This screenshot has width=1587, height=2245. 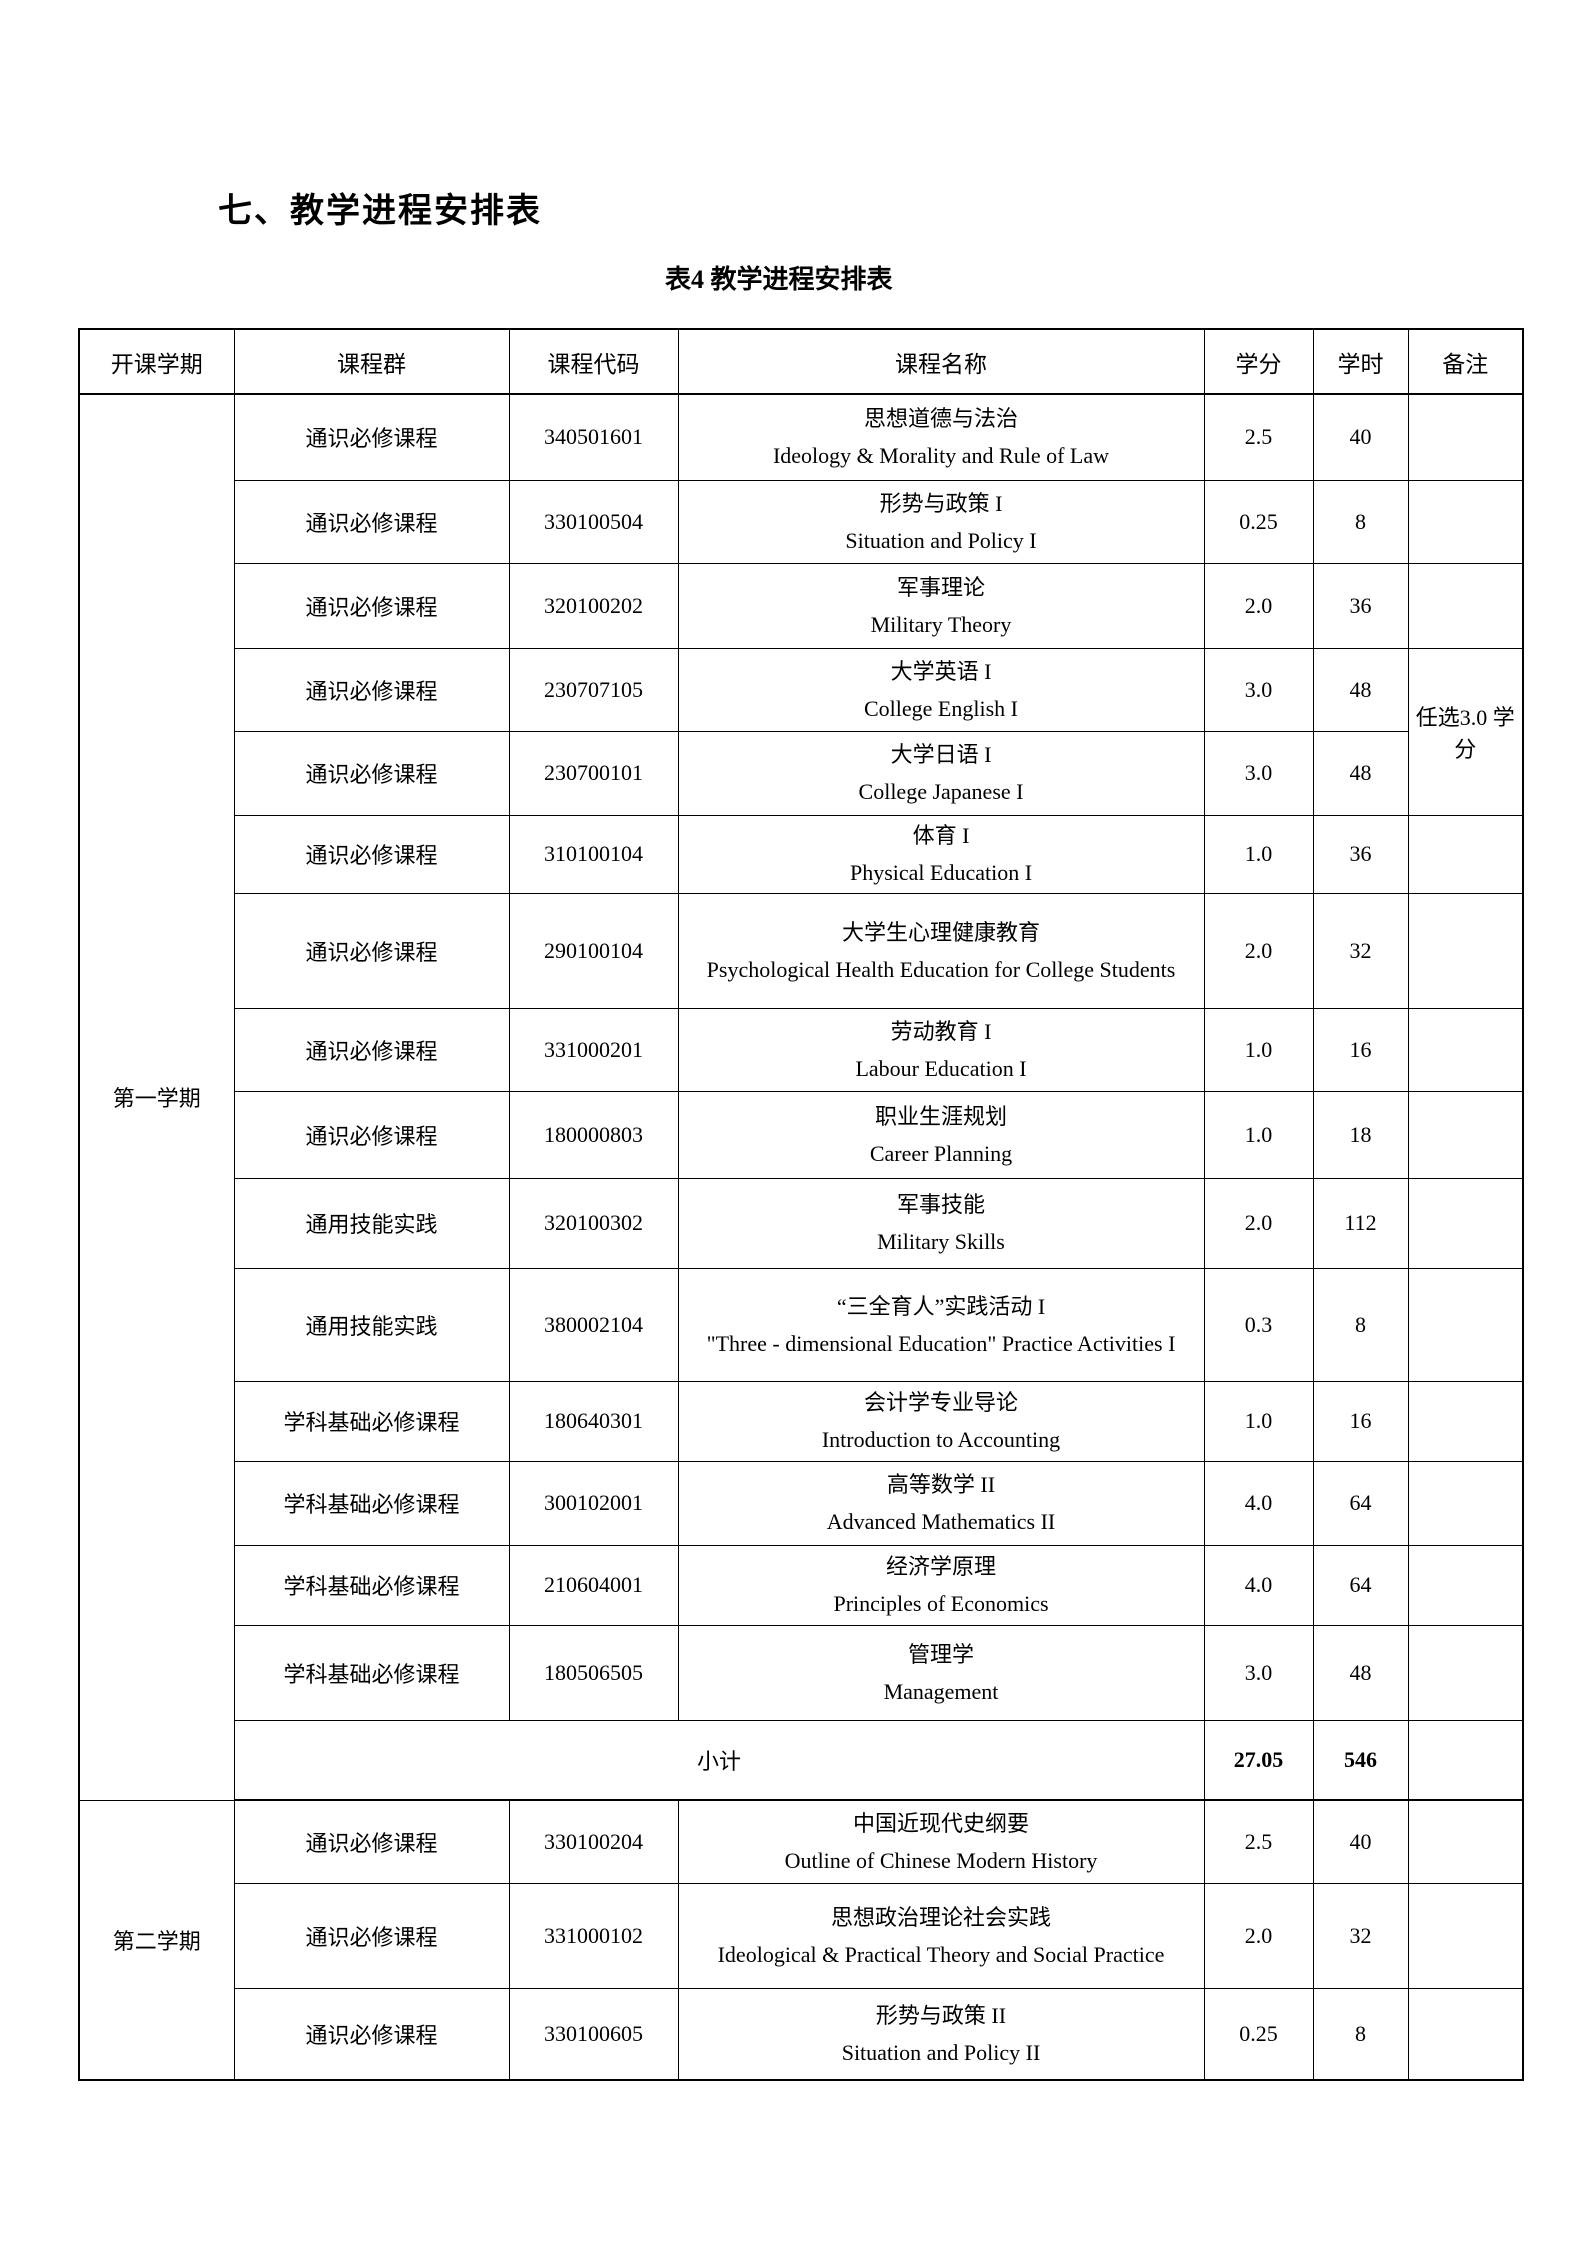 What do you see at coordinates (940, 1917) in the screenshot?
I see `course-name-zh: 思想政治理论社会实践` at bounding box center [940, 1917].